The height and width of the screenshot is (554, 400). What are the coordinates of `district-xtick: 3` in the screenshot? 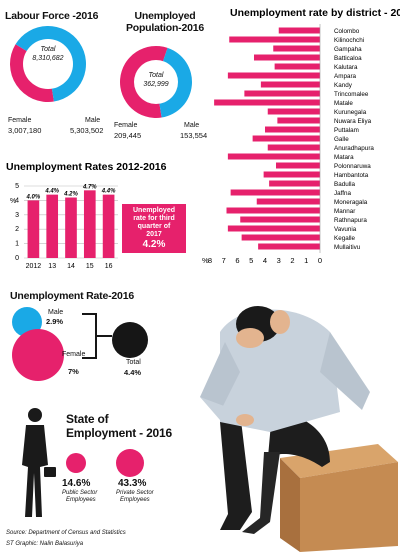 It's located at (279, 260).